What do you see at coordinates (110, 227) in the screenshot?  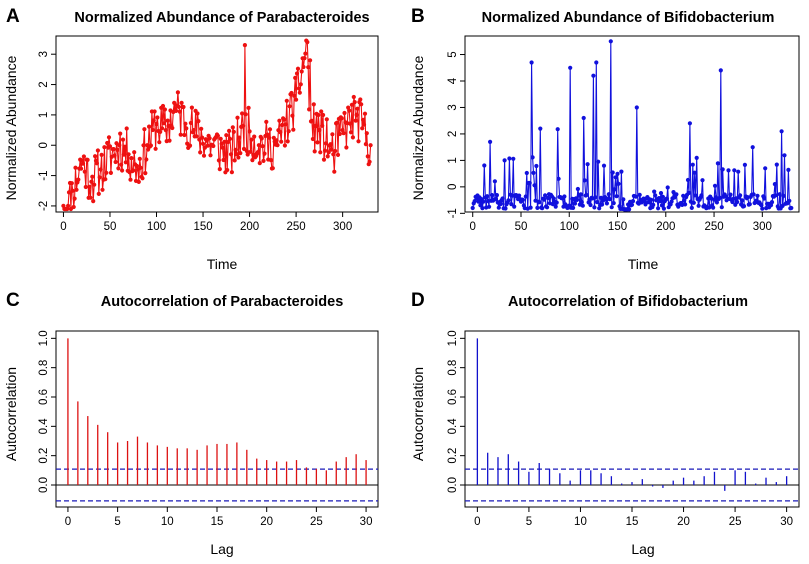 I see `x-tick-label: 50` at bounding box center [110, 227].